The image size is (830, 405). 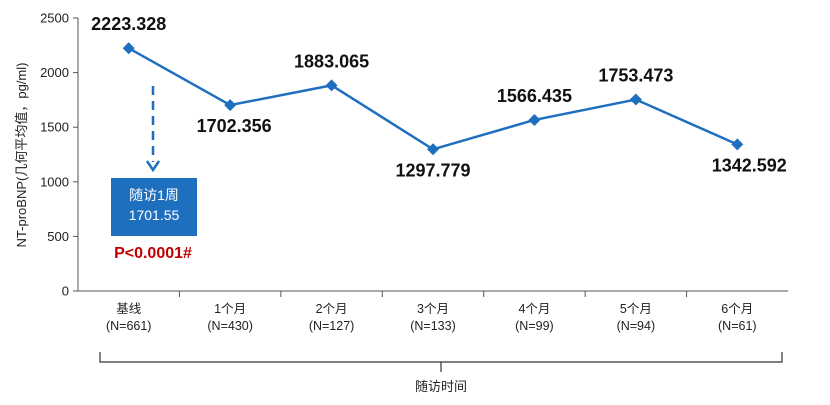 I want to click on y-ticks: 0 500 1000 1500 2000 2500, so click(x=59, y=155).